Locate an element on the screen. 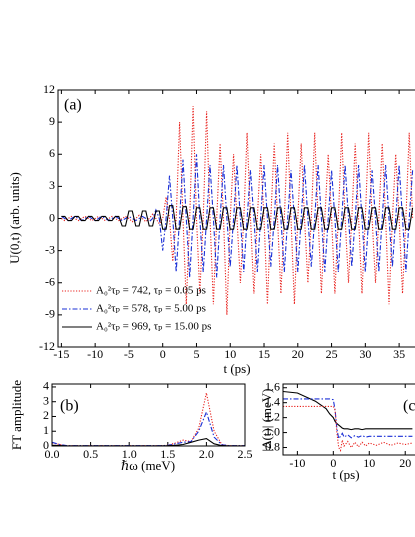 Image resolution: width=415 pixels, height=537 pixels. y-tick-label: 1 is located at coordinates (46, 430).